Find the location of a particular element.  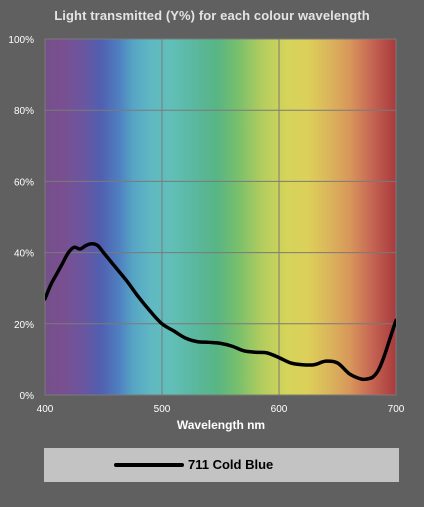

x-tick-label: 700 is located at coordinates (396, 409).